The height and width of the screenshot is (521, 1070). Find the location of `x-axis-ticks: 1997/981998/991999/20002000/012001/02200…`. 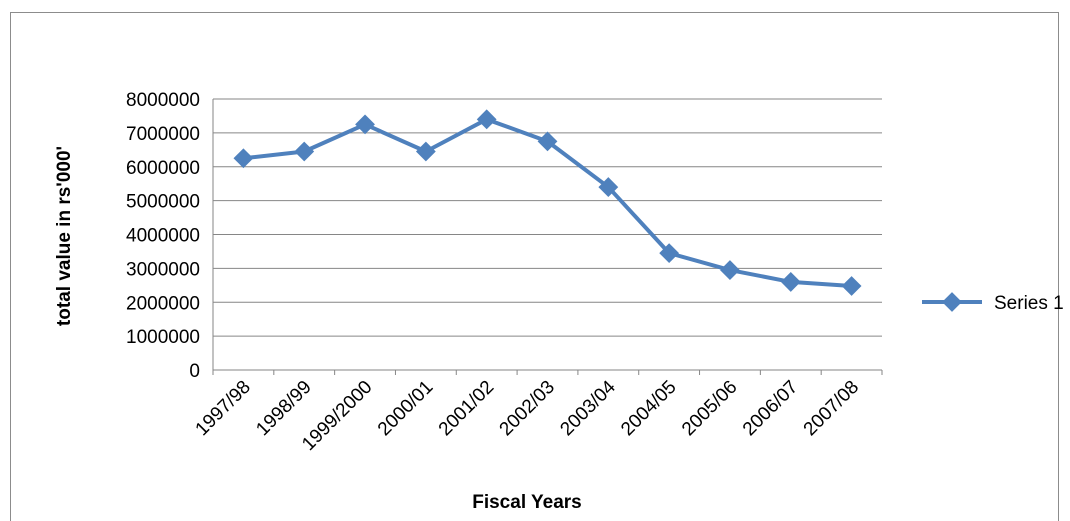

x-axis-ticks: 1997/981998/991999/20002000/012001/02200… is located at coordinates (528, 415).